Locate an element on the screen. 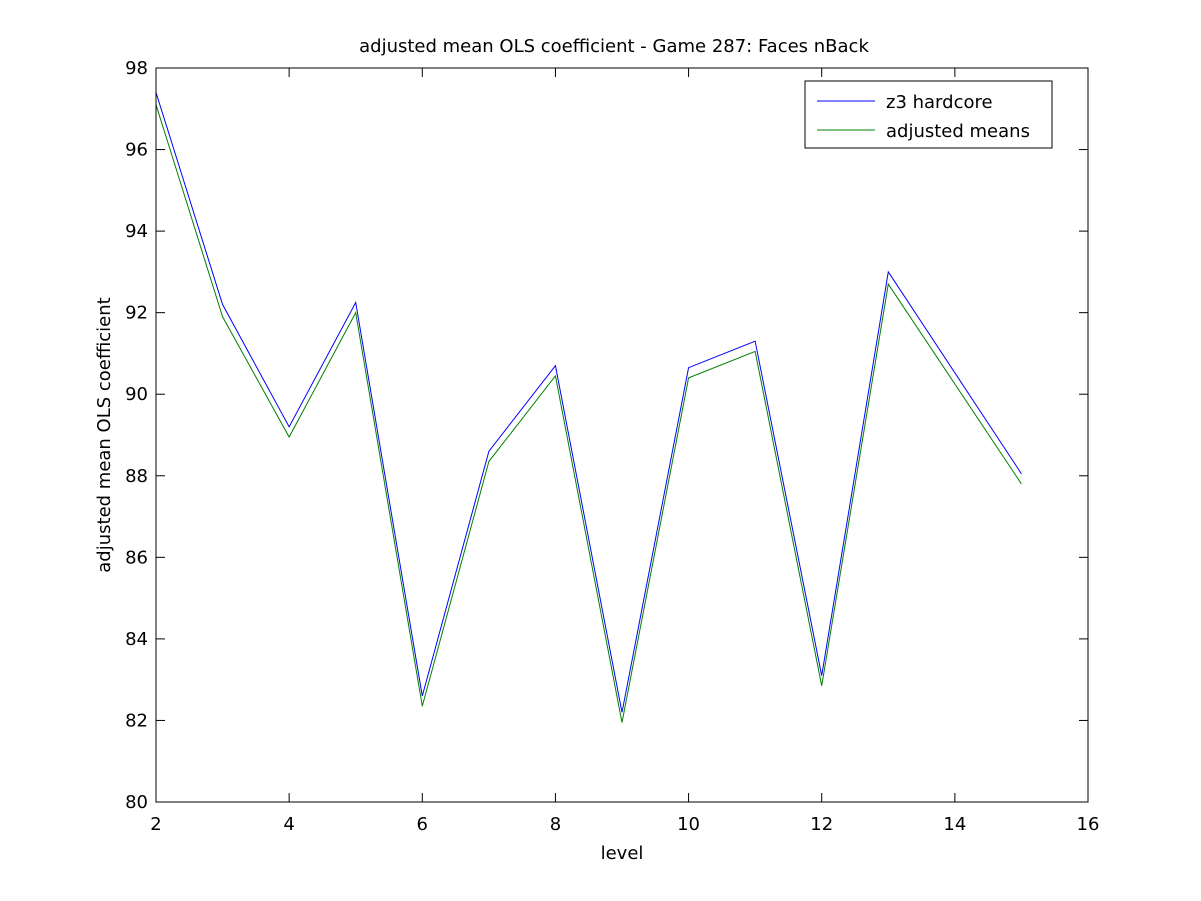 Image resolution: width=1201 pixels, height=901 pixels. y-tick-label: 94 is located at coordinates (136, 231).